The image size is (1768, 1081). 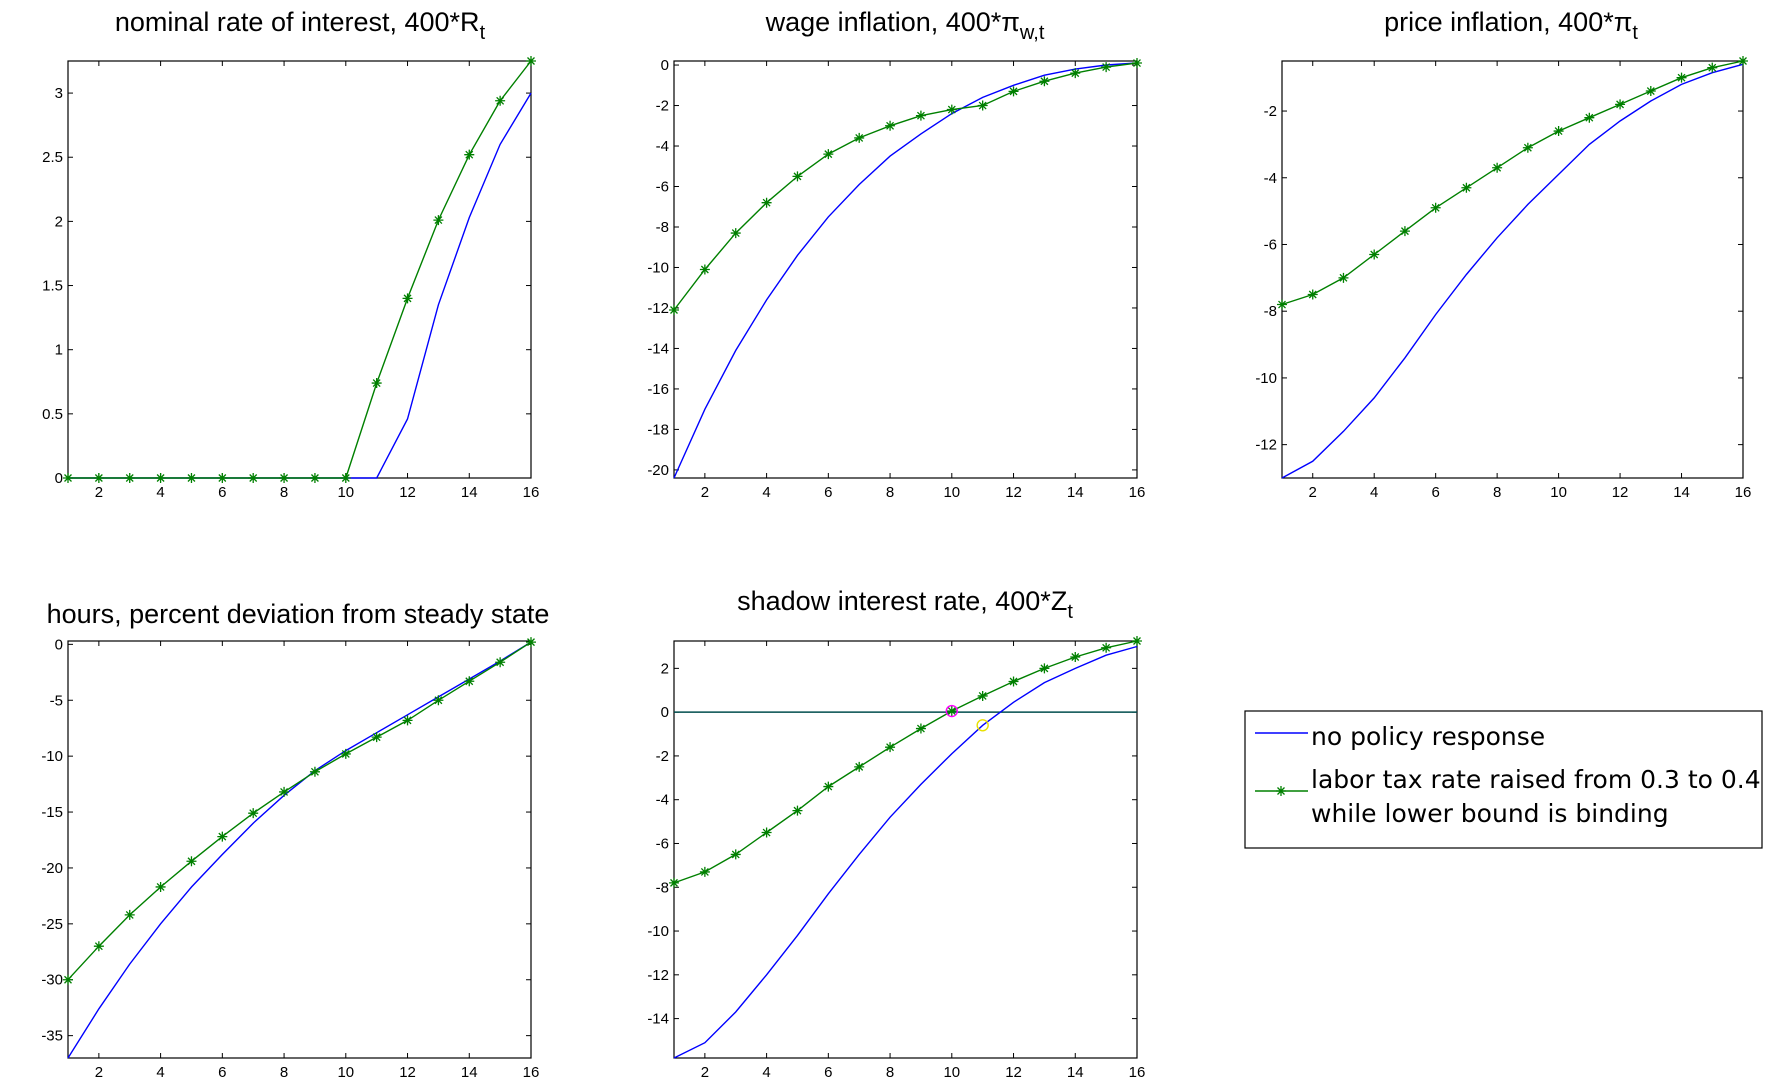 What do you see at coordinates (905, 25) in the screenshot?
I see `chart-2-title: wage inflation, 400*πw,t` at bounding box center [905, 25].